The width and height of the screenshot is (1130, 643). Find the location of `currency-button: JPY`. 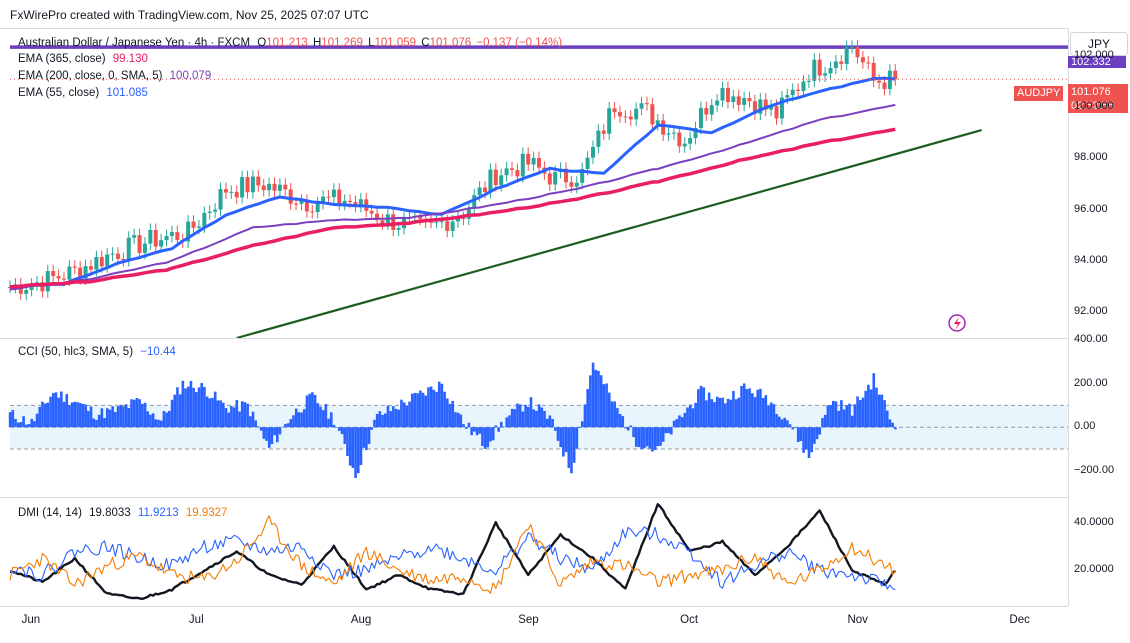

currency-button: JPY is located at coordinates (1099, 44).